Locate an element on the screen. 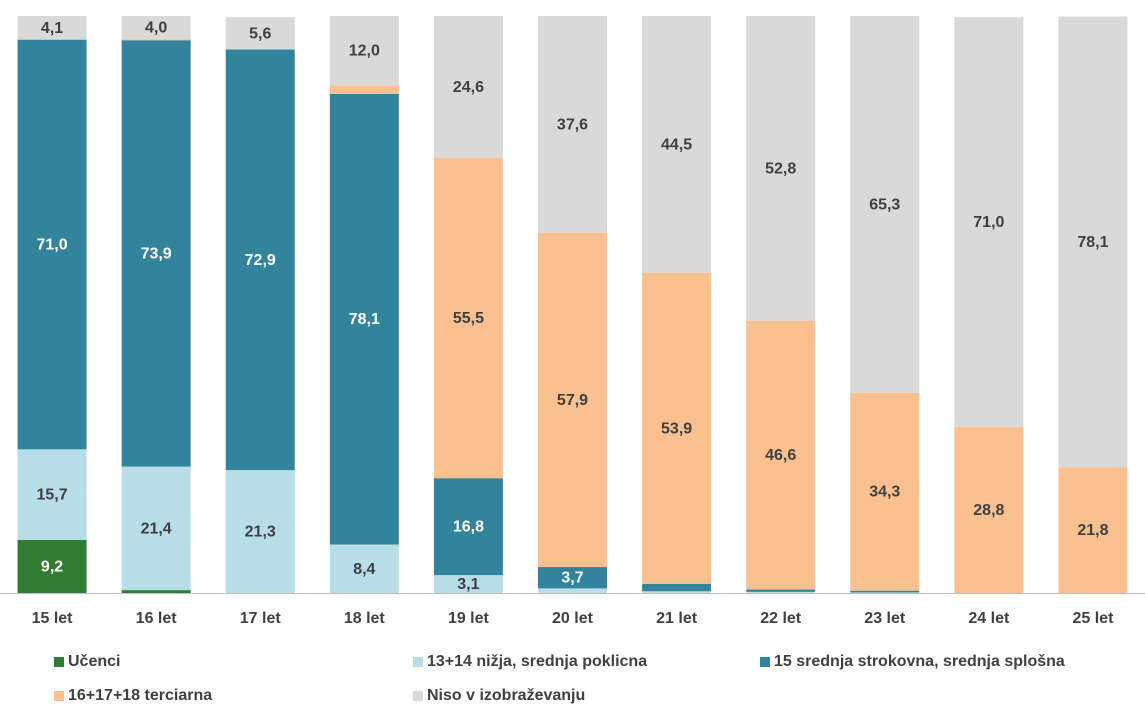 The height and width of the screenshot is (706, 1145). data-label: 55,5 is located at coordinates (468, 318).